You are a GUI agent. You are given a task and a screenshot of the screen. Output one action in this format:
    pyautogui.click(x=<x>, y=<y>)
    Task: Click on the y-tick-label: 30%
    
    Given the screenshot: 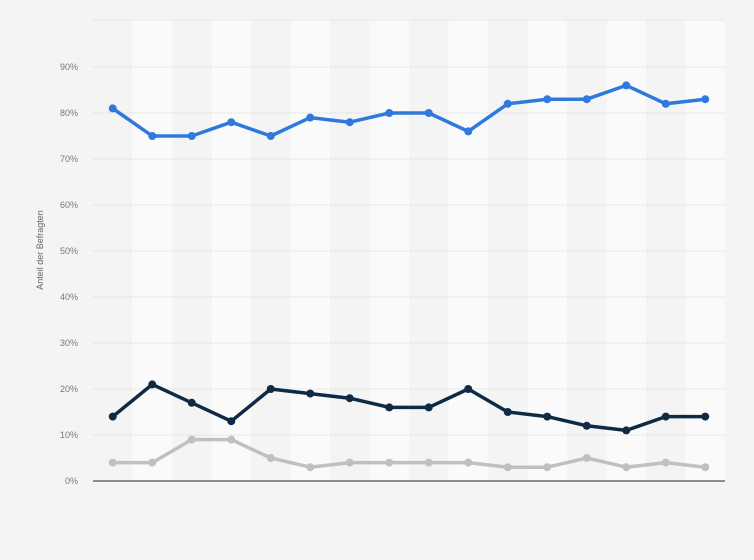 What is the action you would take?
    pyautogui.click(x=69, y=343)
    